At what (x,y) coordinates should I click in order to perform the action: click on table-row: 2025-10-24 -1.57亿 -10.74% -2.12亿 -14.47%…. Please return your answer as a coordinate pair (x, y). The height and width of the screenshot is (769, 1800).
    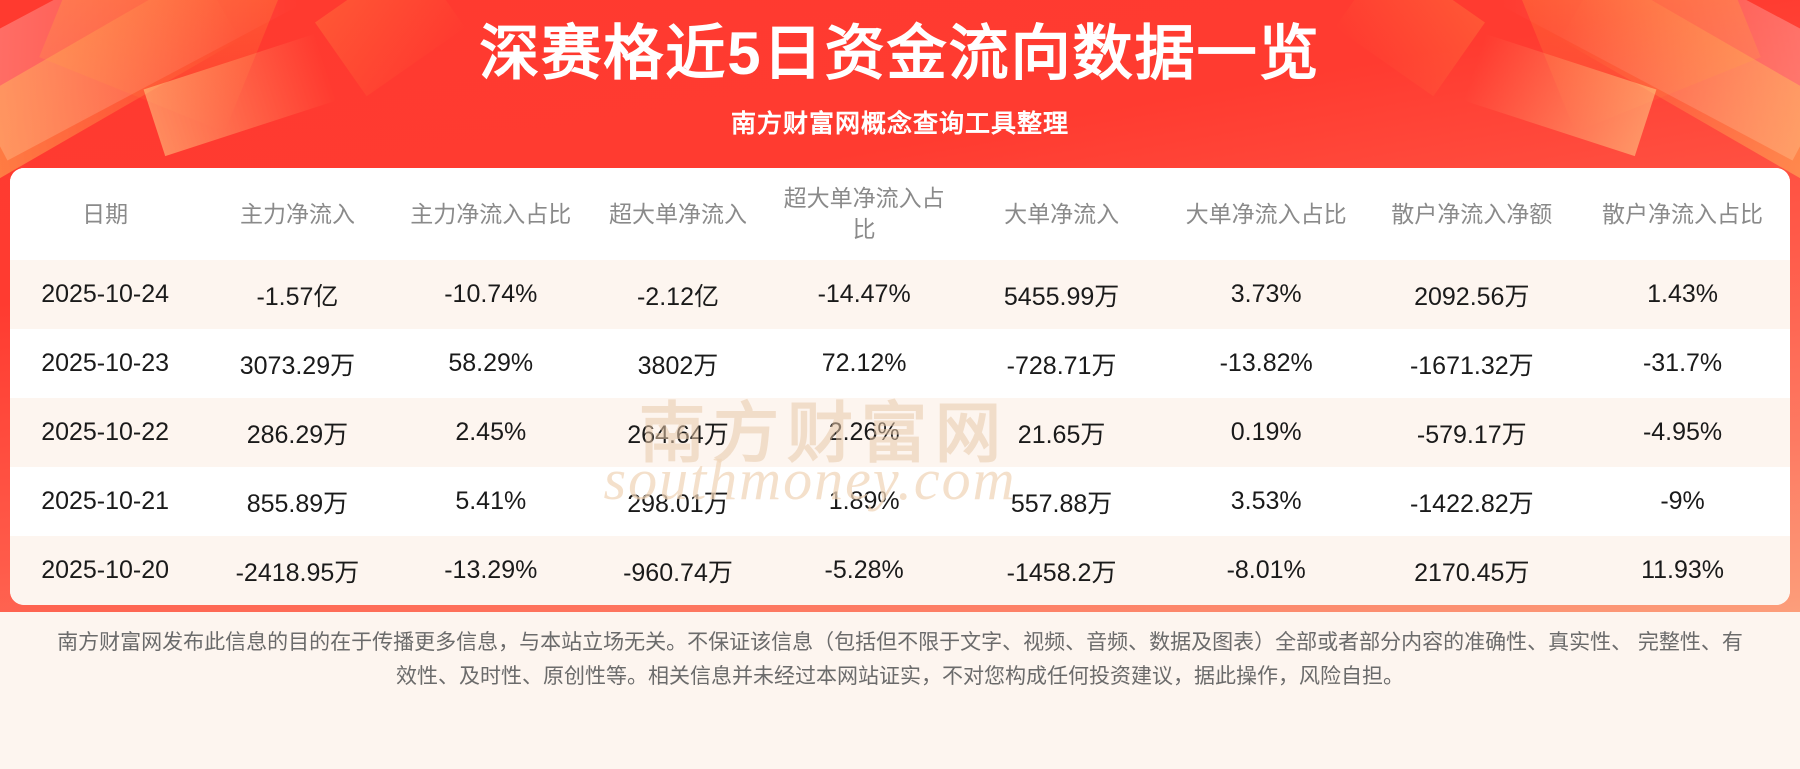
    Looking at the image, I should click on (900, 294).